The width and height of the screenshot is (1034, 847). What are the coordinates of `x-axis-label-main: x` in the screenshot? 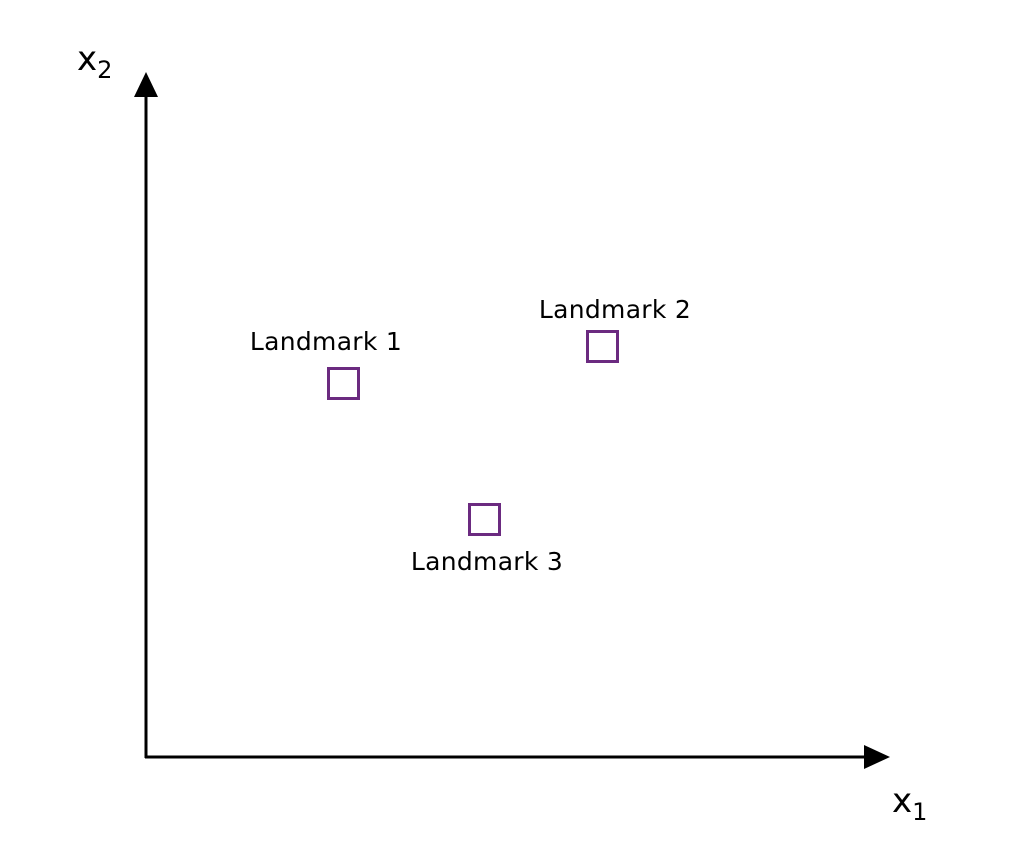 It's located at (902, 801).